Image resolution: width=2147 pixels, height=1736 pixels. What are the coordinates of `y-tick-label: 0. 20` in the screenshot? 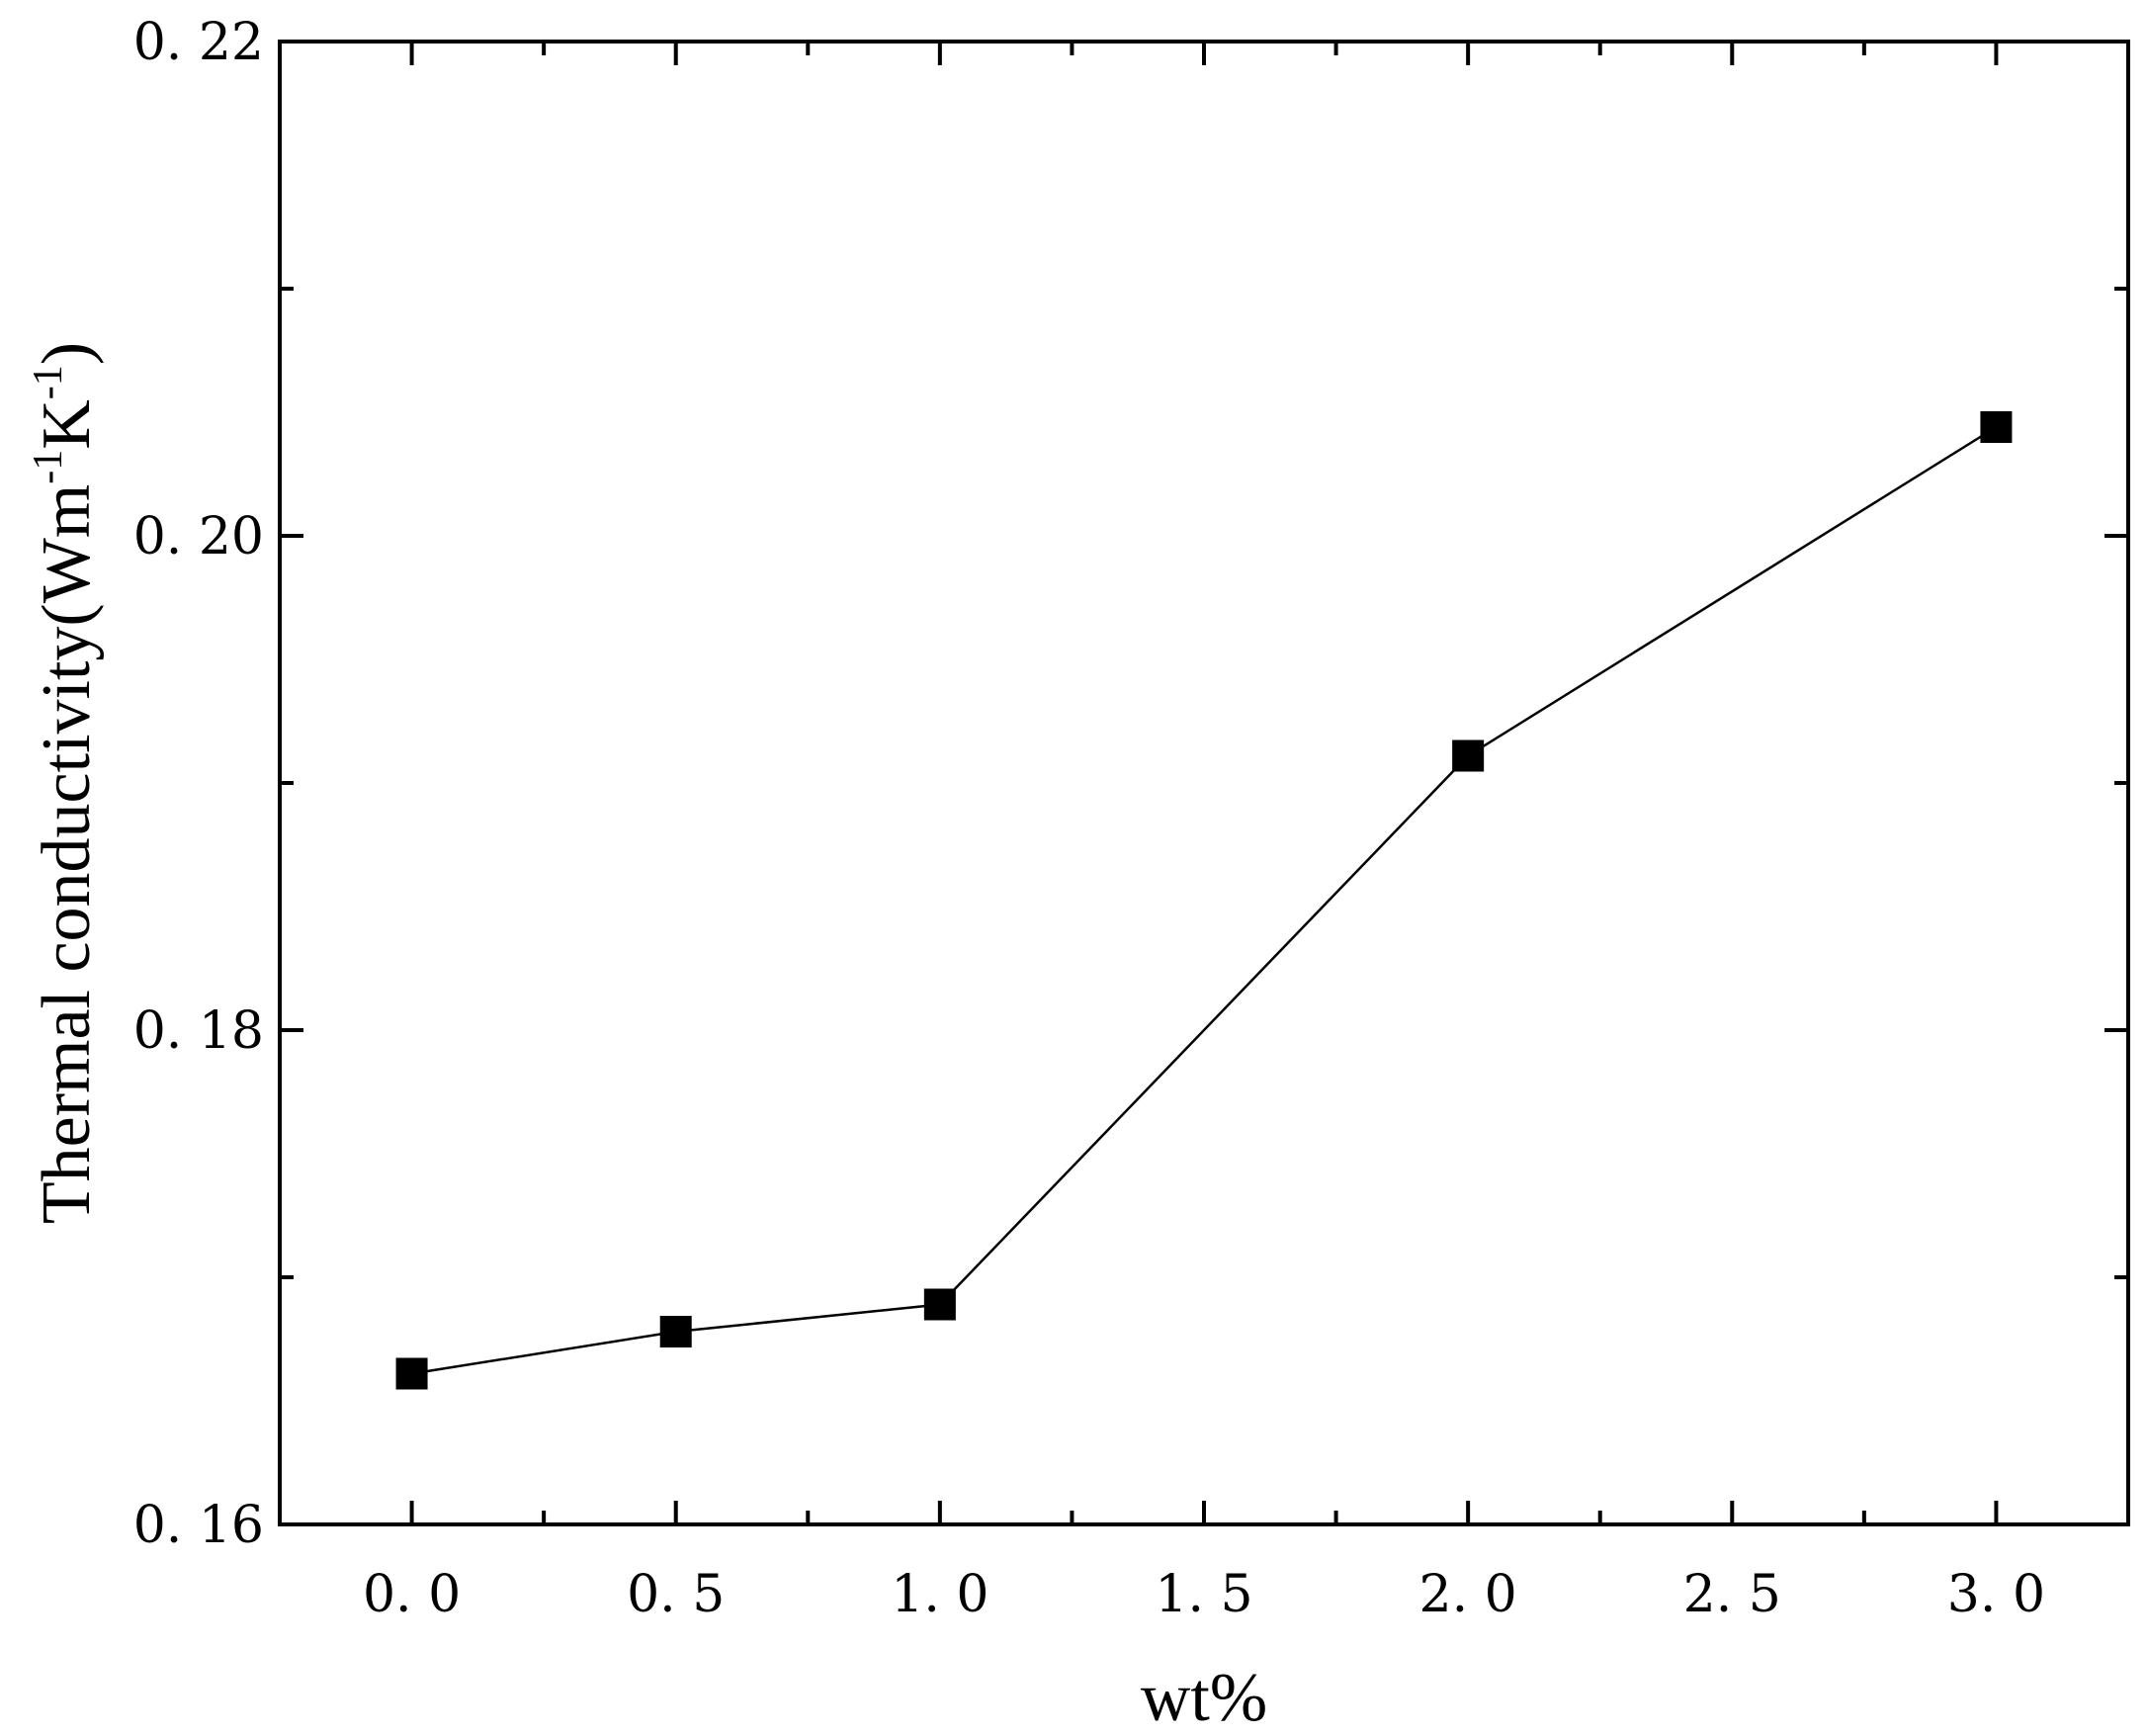 It's located at (198, 536).